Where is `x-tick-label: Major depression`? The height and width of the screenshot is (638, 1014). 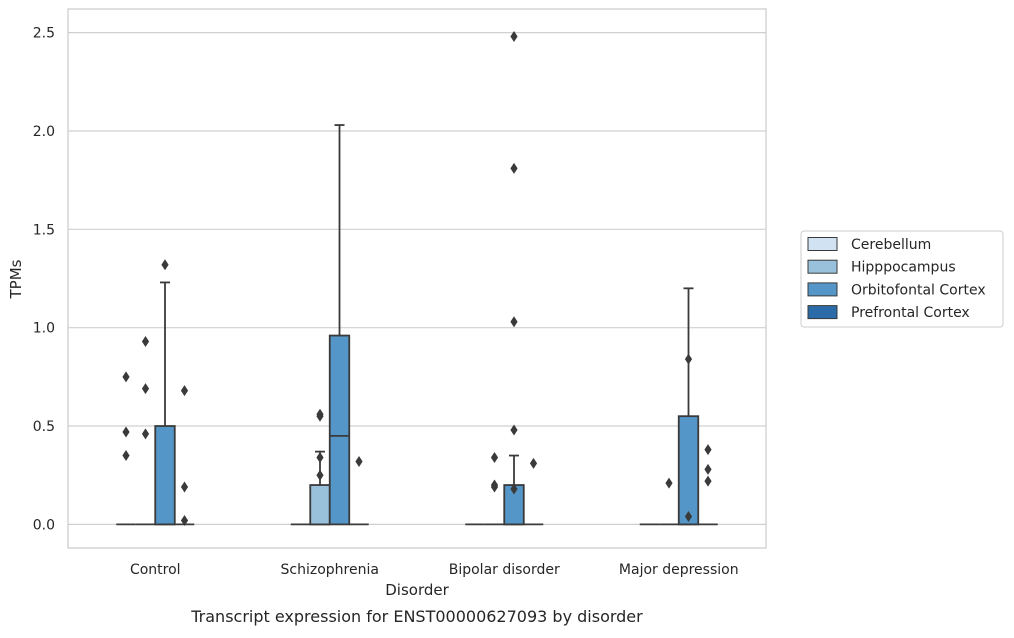
x-tick-label: Major depression is located at coordinates (679, 570).